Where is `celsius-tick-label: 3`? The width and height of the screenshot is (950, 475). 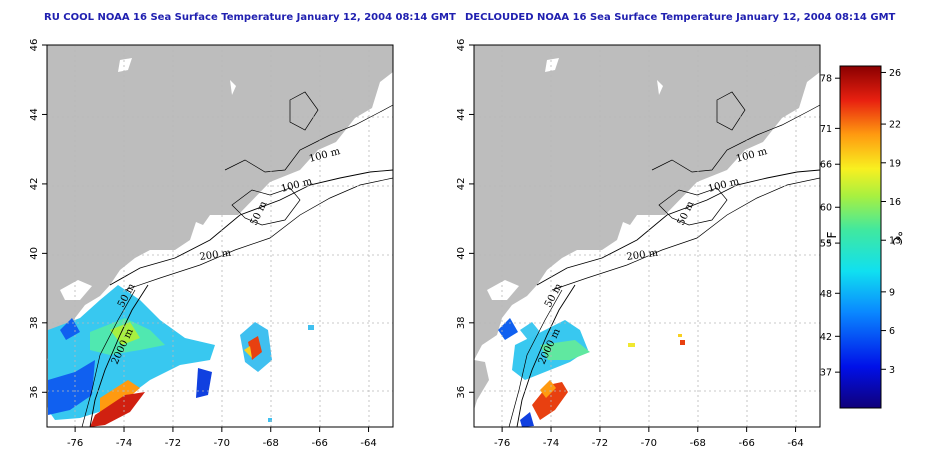
celsius-tick-label: 3 is located at coordinates (892, 370).